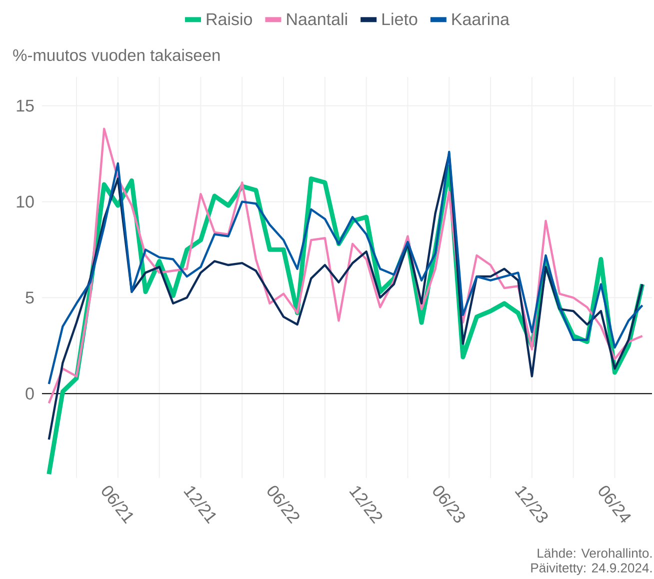  I want to click on y-tick-label: 15, so click(25, 106).